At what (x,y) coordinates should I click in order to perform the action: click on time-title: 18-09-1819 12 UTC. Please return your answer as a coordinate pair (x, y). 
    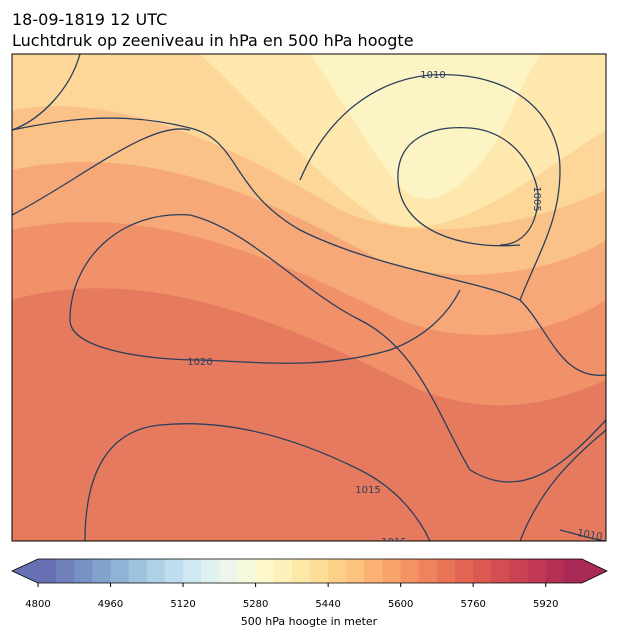
    Looking at the image, I should click on (89, 19).